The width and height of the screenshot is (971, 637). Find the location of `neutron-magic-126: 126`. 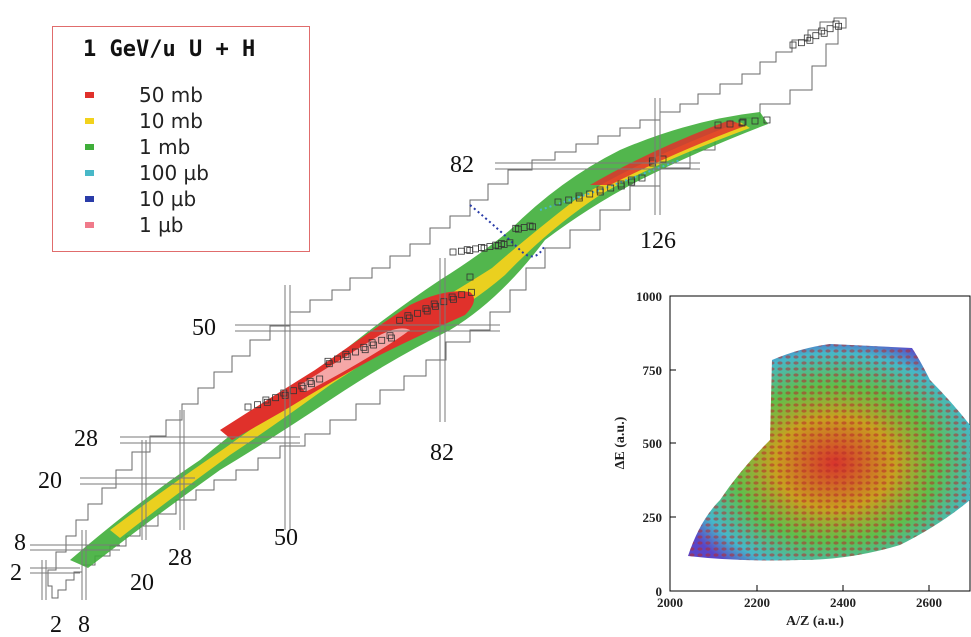

neutron-magic-126: 126 is located at coordinates (658, 241).